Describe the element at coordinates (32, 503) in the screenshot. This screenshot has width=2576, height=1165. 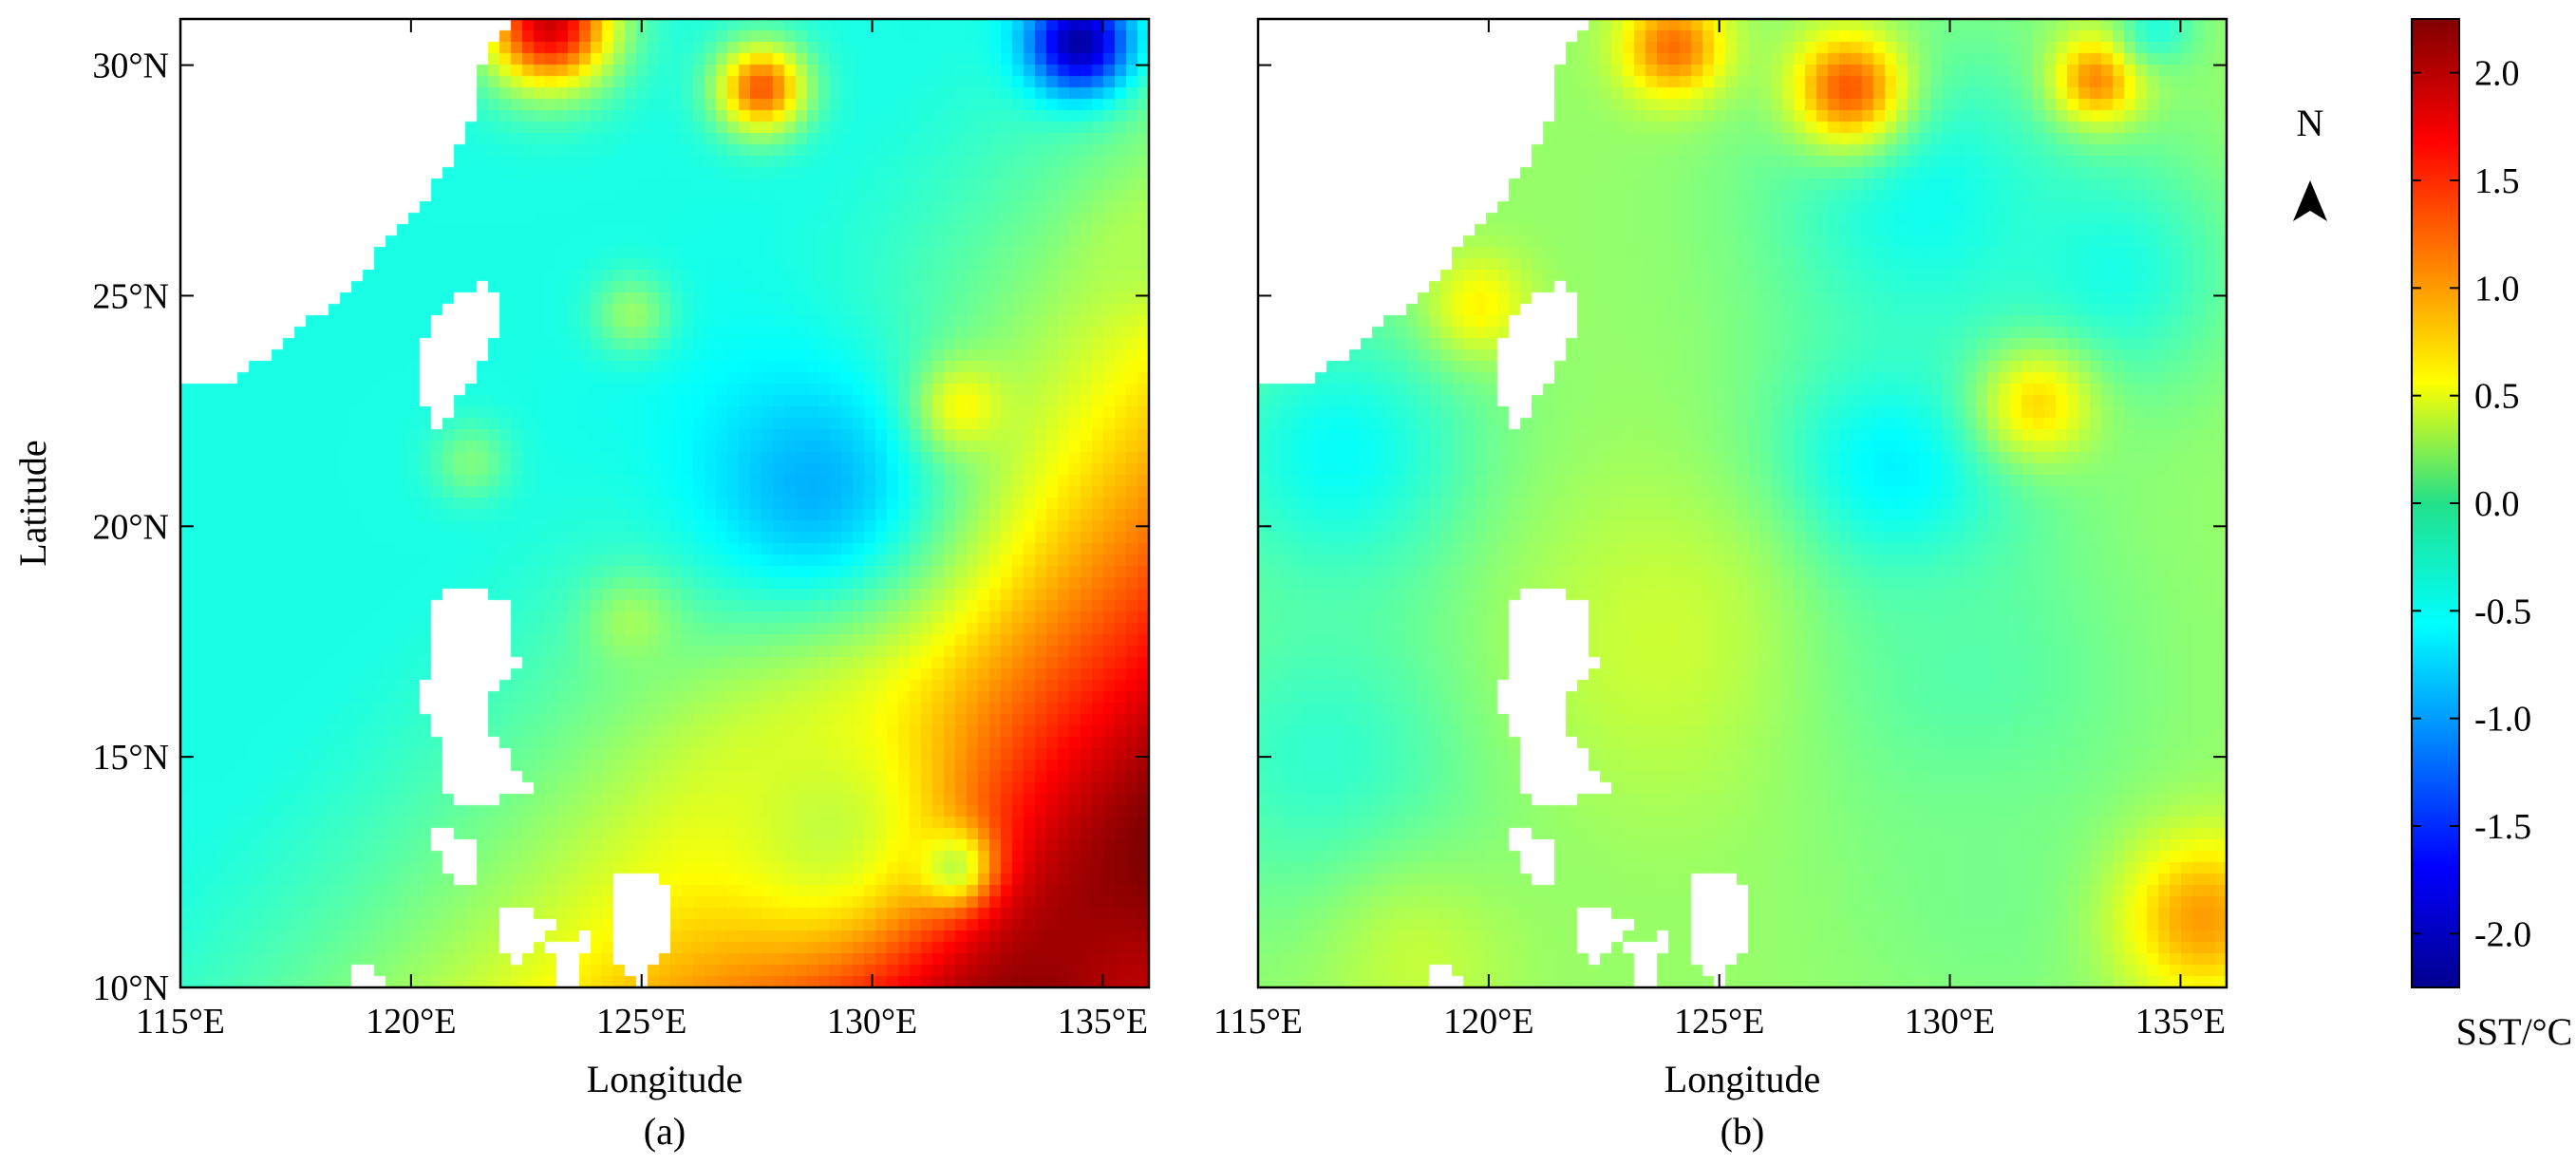
I see `y-axis-label: Latitude` at that location.